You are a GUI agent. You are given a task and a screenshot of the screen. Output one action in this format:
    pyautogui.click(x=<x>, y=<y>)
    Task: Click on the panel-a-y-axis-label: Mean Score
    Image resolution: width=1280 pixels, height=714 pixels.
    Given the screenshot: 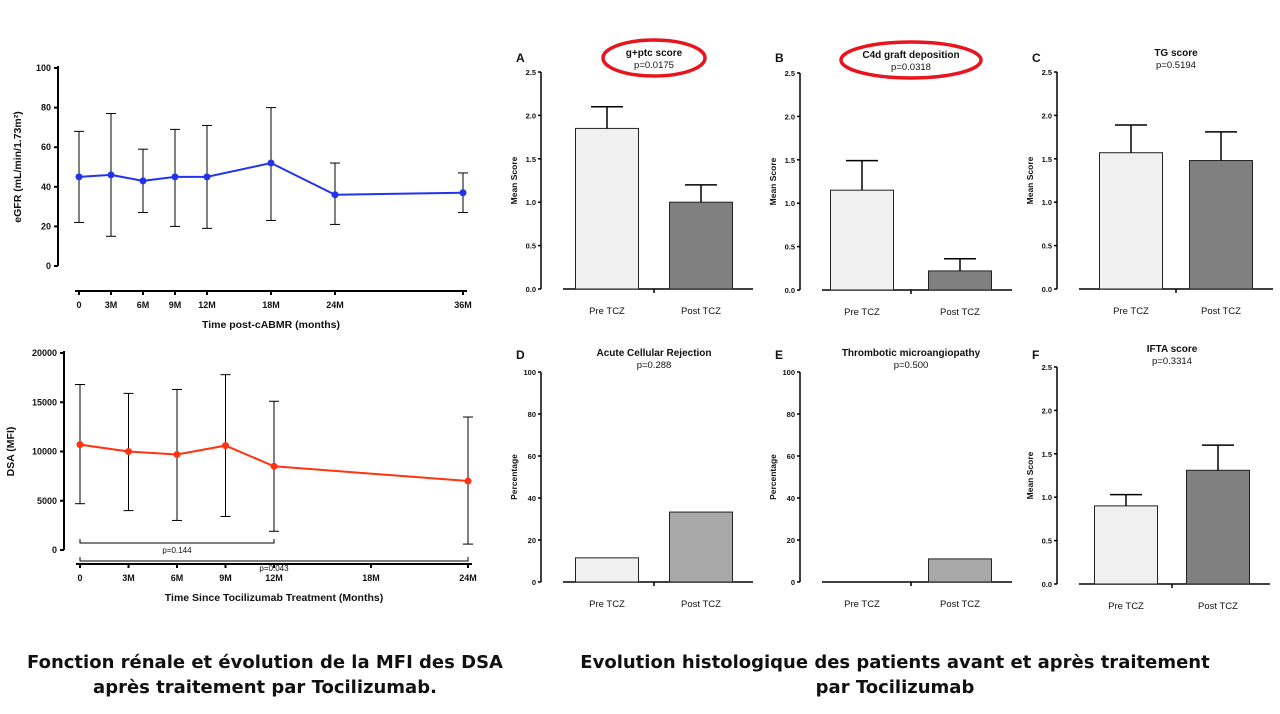 What is the action you would take?
    pyautogui.click(x=514, y=180)
    